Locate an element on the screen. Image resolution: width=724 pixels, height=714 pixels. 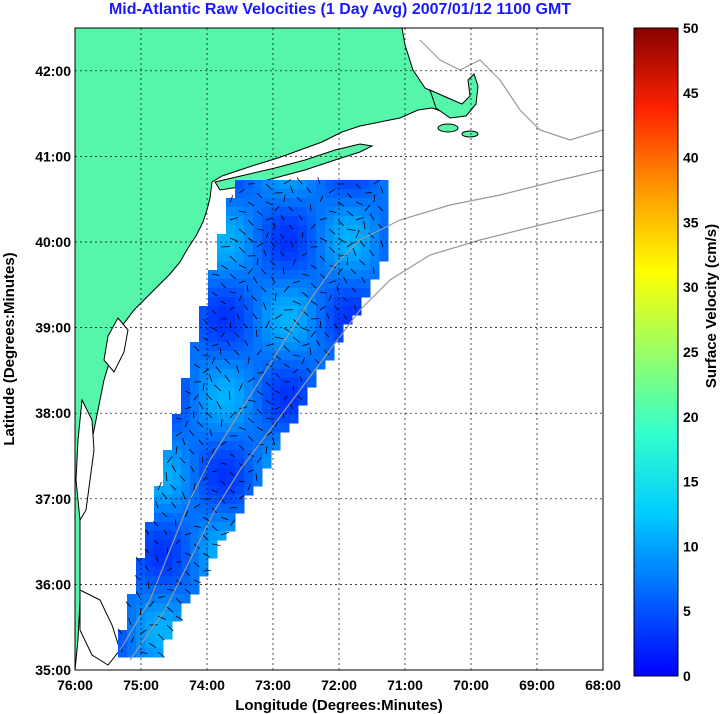
x-tick-label: 71:00 is located at coordinates (405, 685).